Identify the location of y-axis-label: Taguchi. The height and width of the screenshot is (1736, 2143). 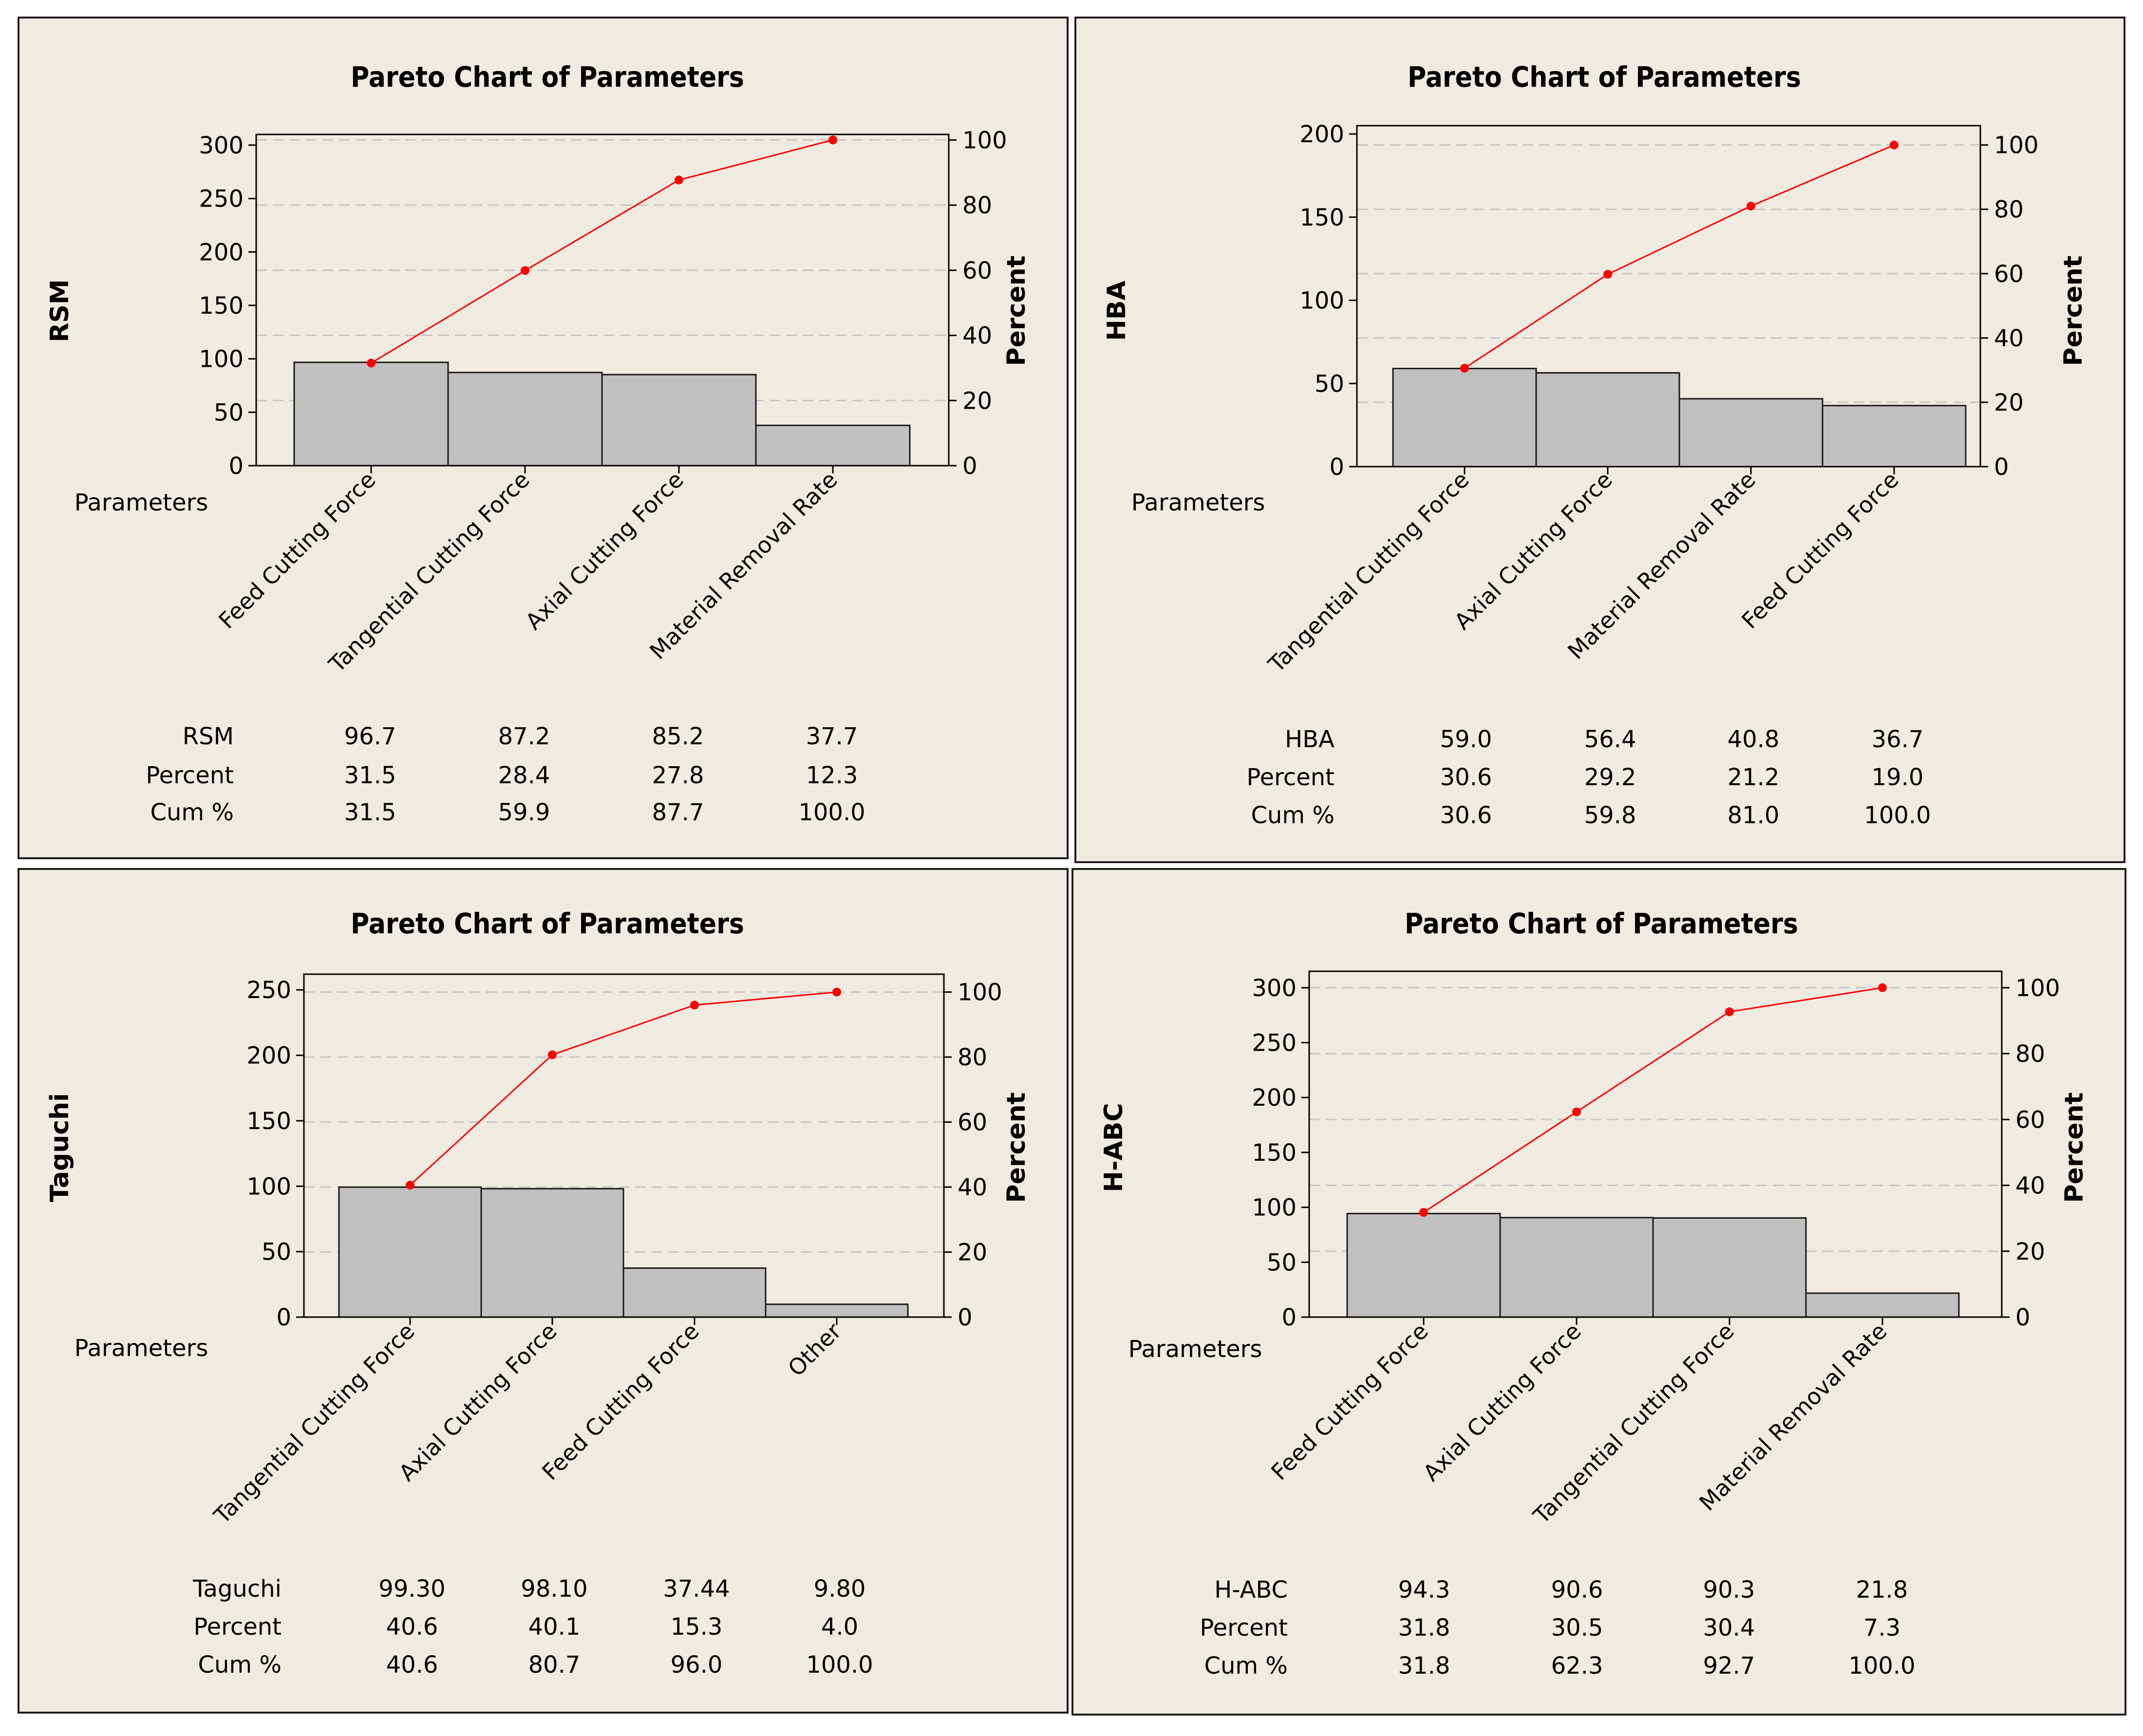
(60, 1147).